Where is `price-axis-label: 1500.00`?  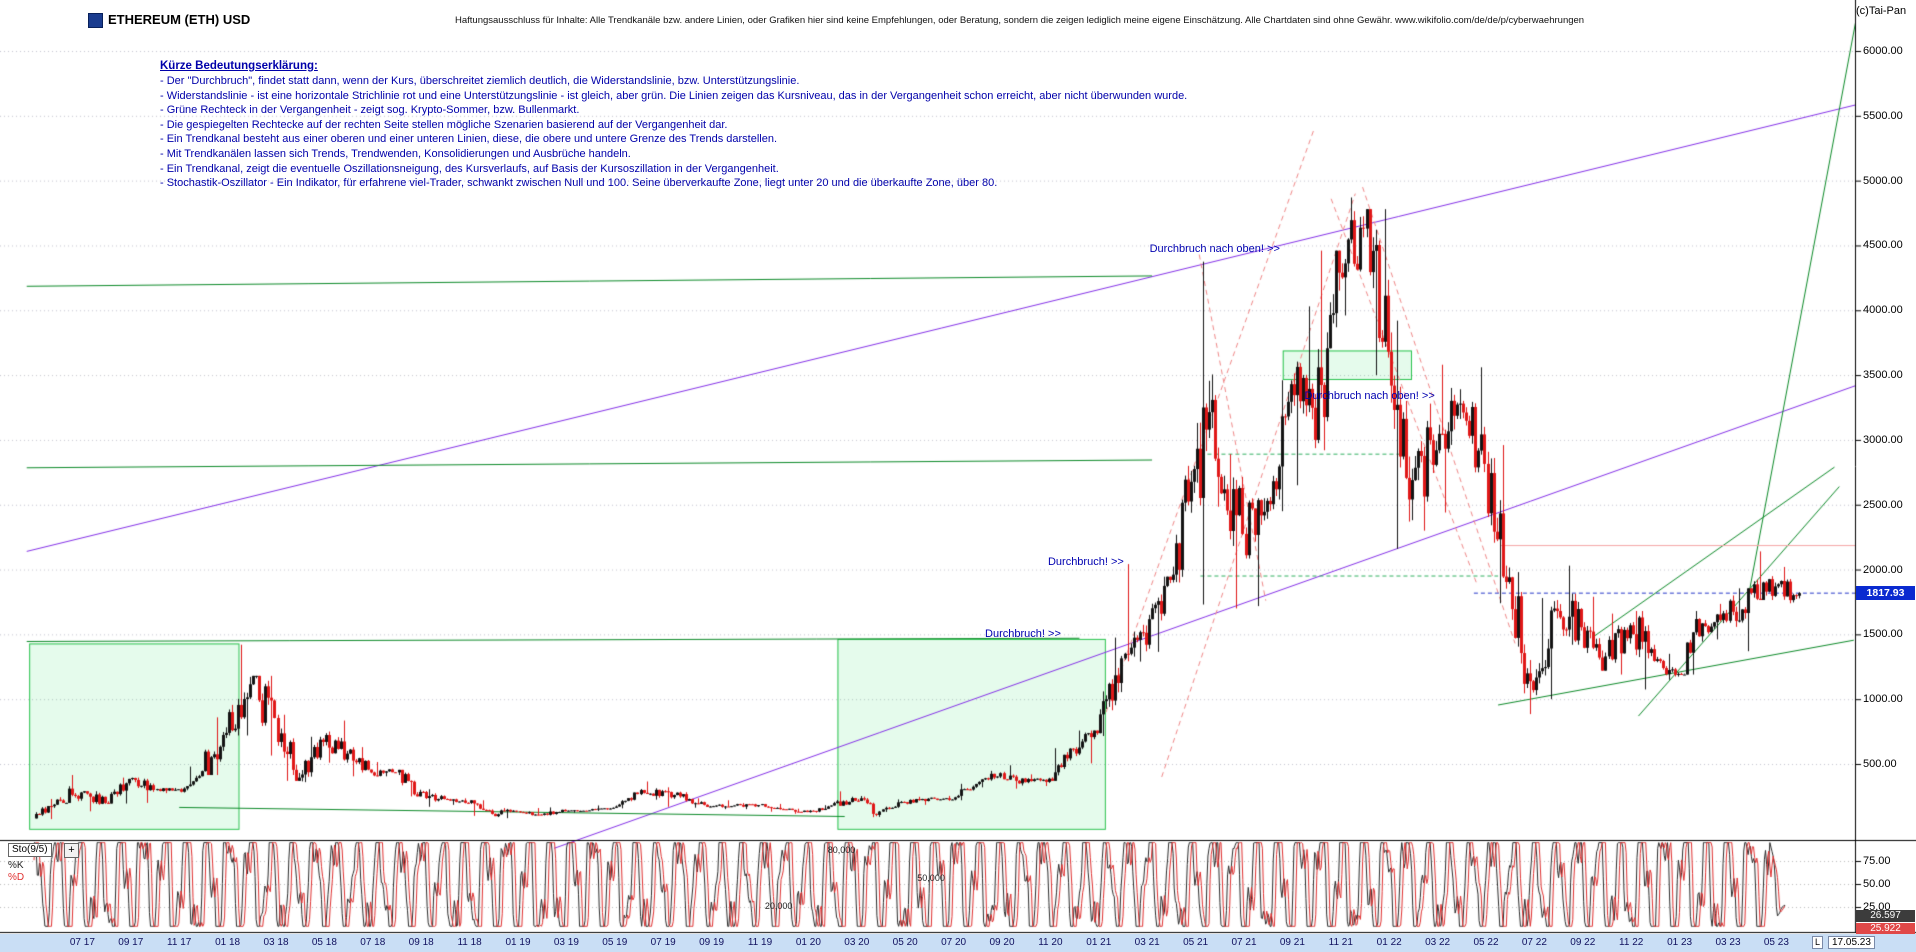 price-axis-label: 1500.00 is located at coordinates (1883, 634).